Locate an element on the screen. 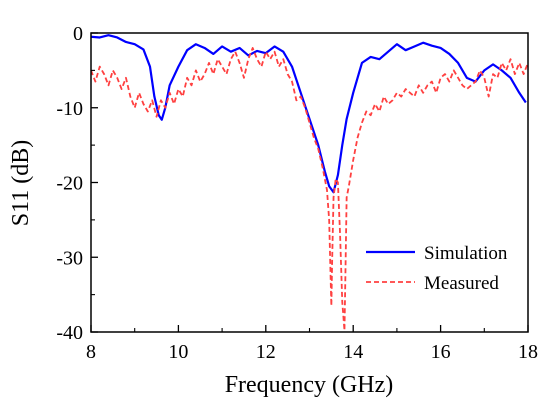 Image resolution: width=550 pixels, height=410 pixels. y-tick-label--30: -30 is located at coordinates (69, 258).